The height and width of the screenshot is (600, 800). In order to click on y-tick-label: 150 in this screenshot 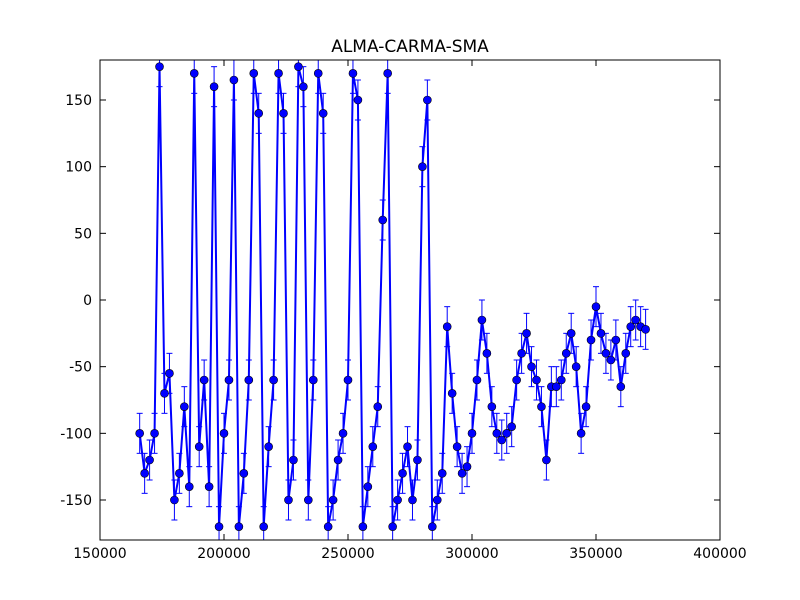, I will do `click(78, 101)`.